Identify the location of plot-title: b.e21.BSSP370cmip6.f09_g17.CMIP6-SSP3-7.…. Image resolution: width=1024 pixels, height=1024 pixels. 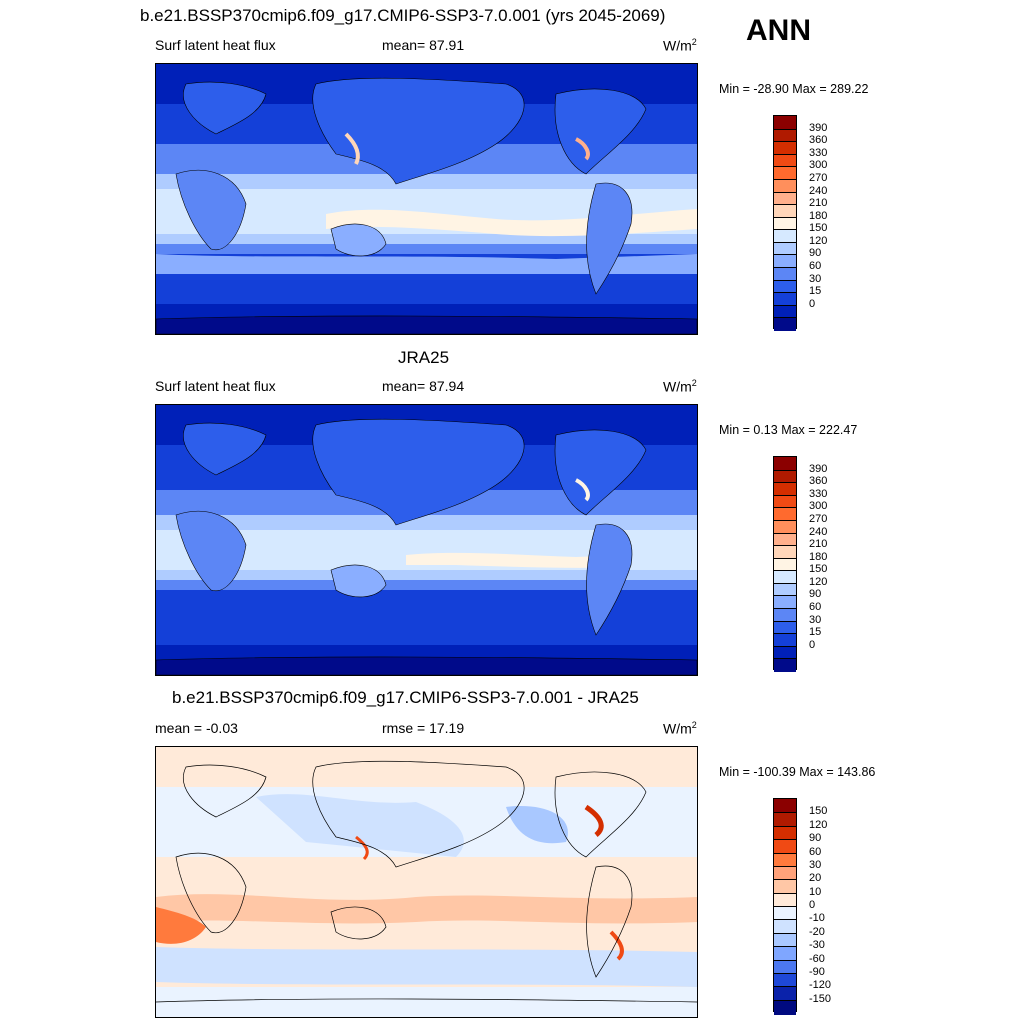
(403, 15).